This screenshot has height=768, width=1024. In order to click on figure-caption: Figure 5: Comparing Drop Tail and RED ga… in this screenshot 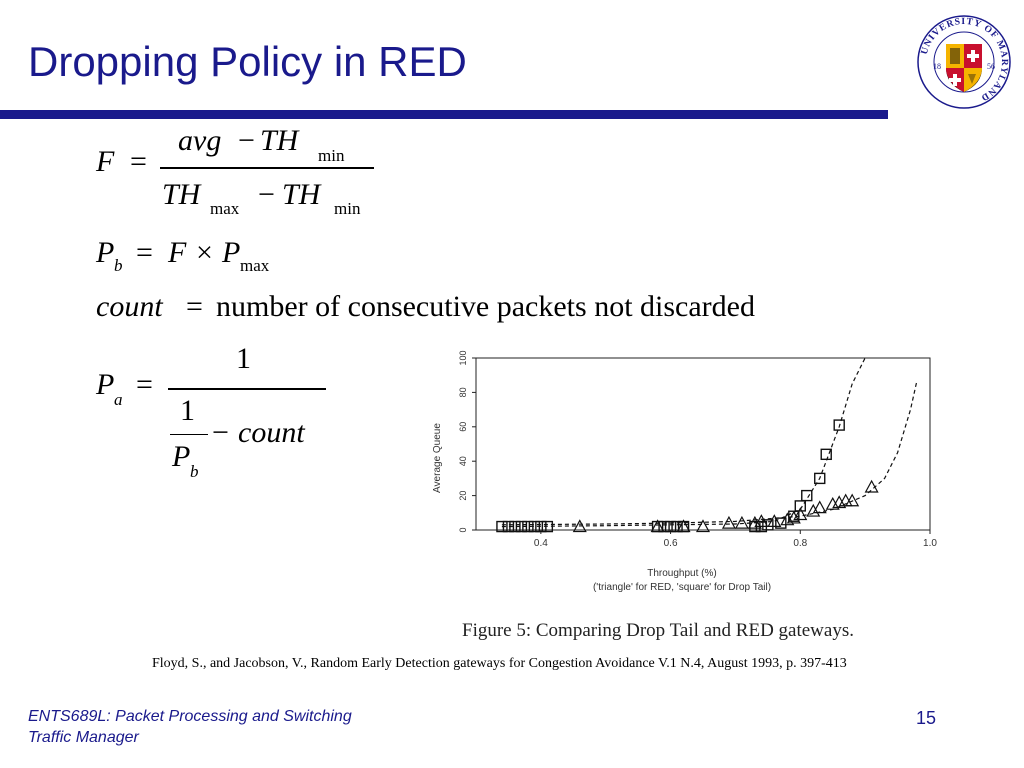, I will do `click(658, 631)`.